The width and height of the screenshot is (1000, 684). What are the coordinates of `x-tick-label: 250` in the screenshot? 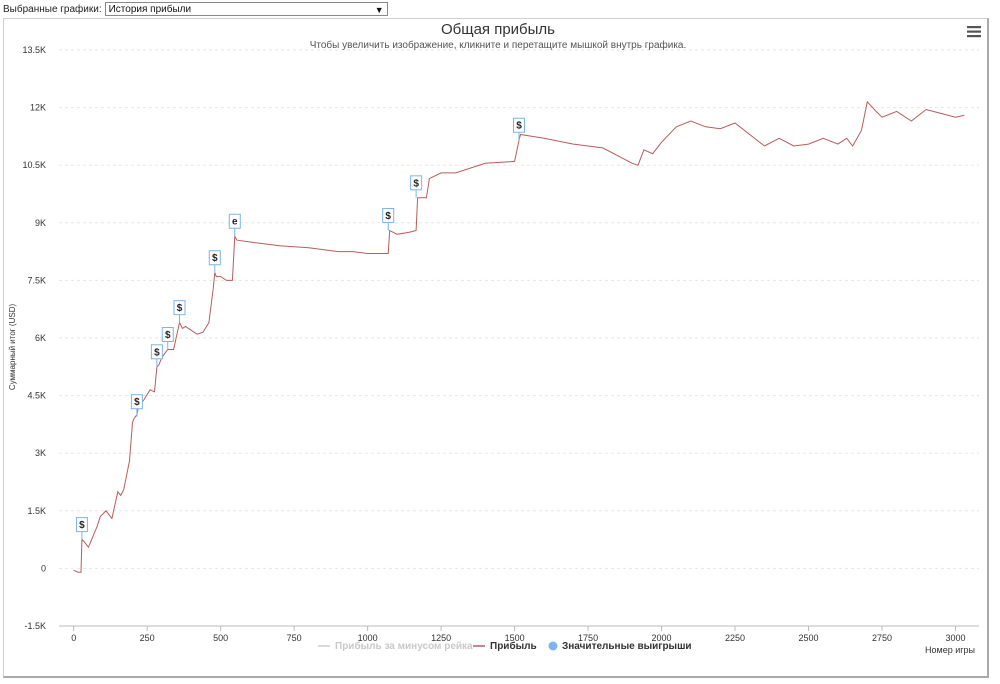 It's located at (147, 638).